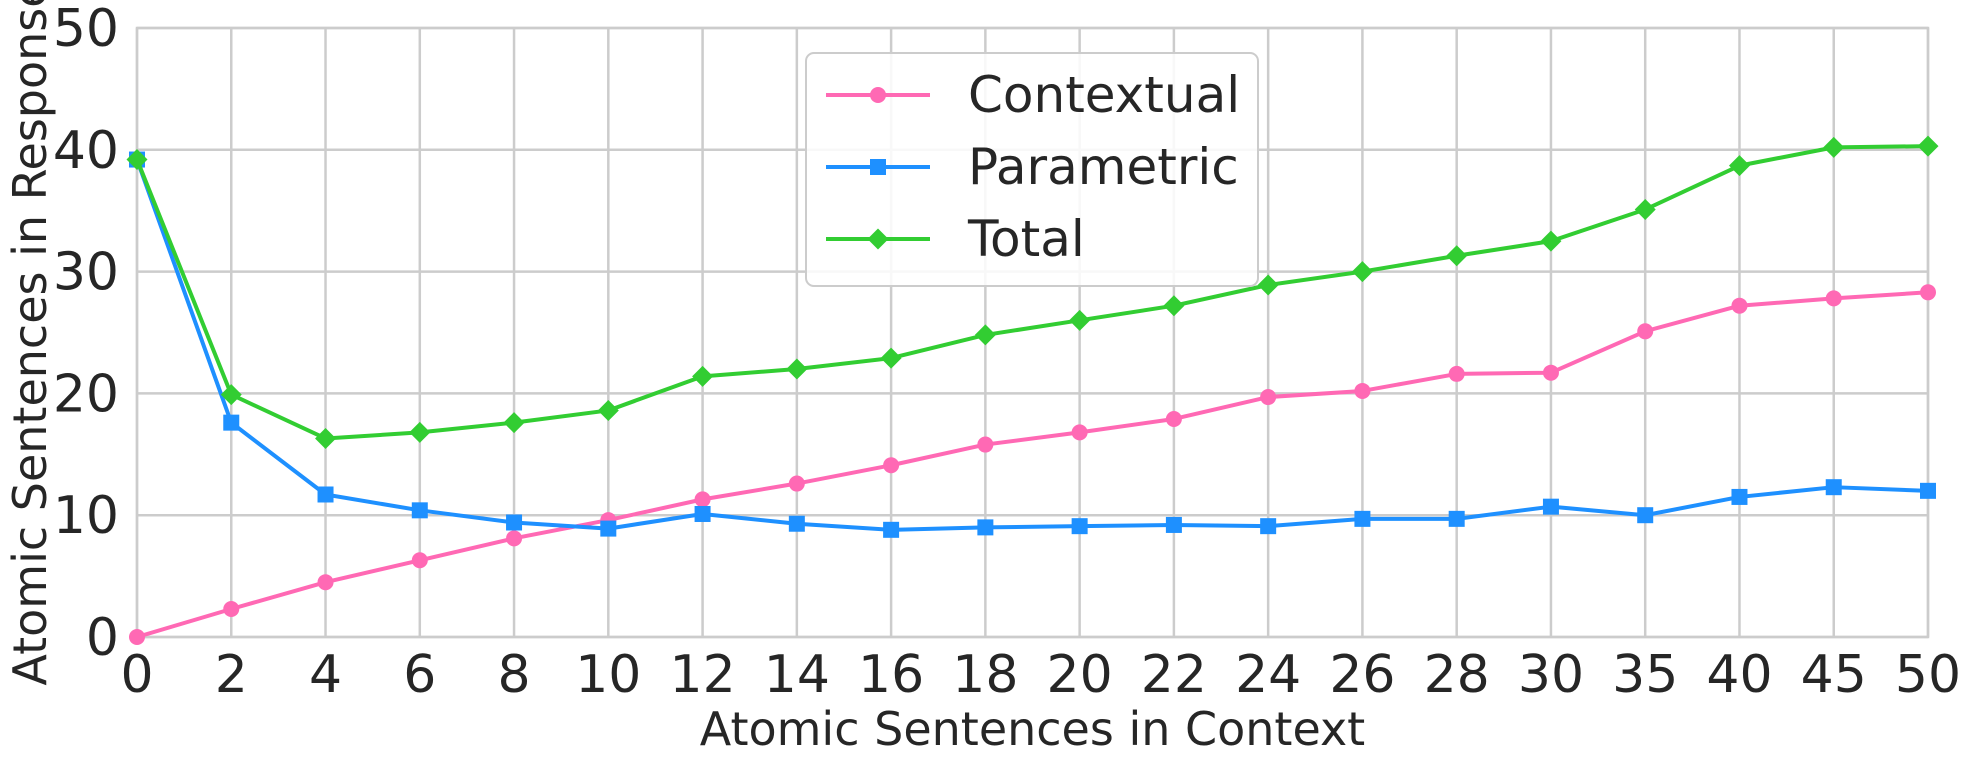  What do you see at coordinates (514, 675) in the screenshot?
I see `x-tick-label: 8` at bounding box center [514, 675].